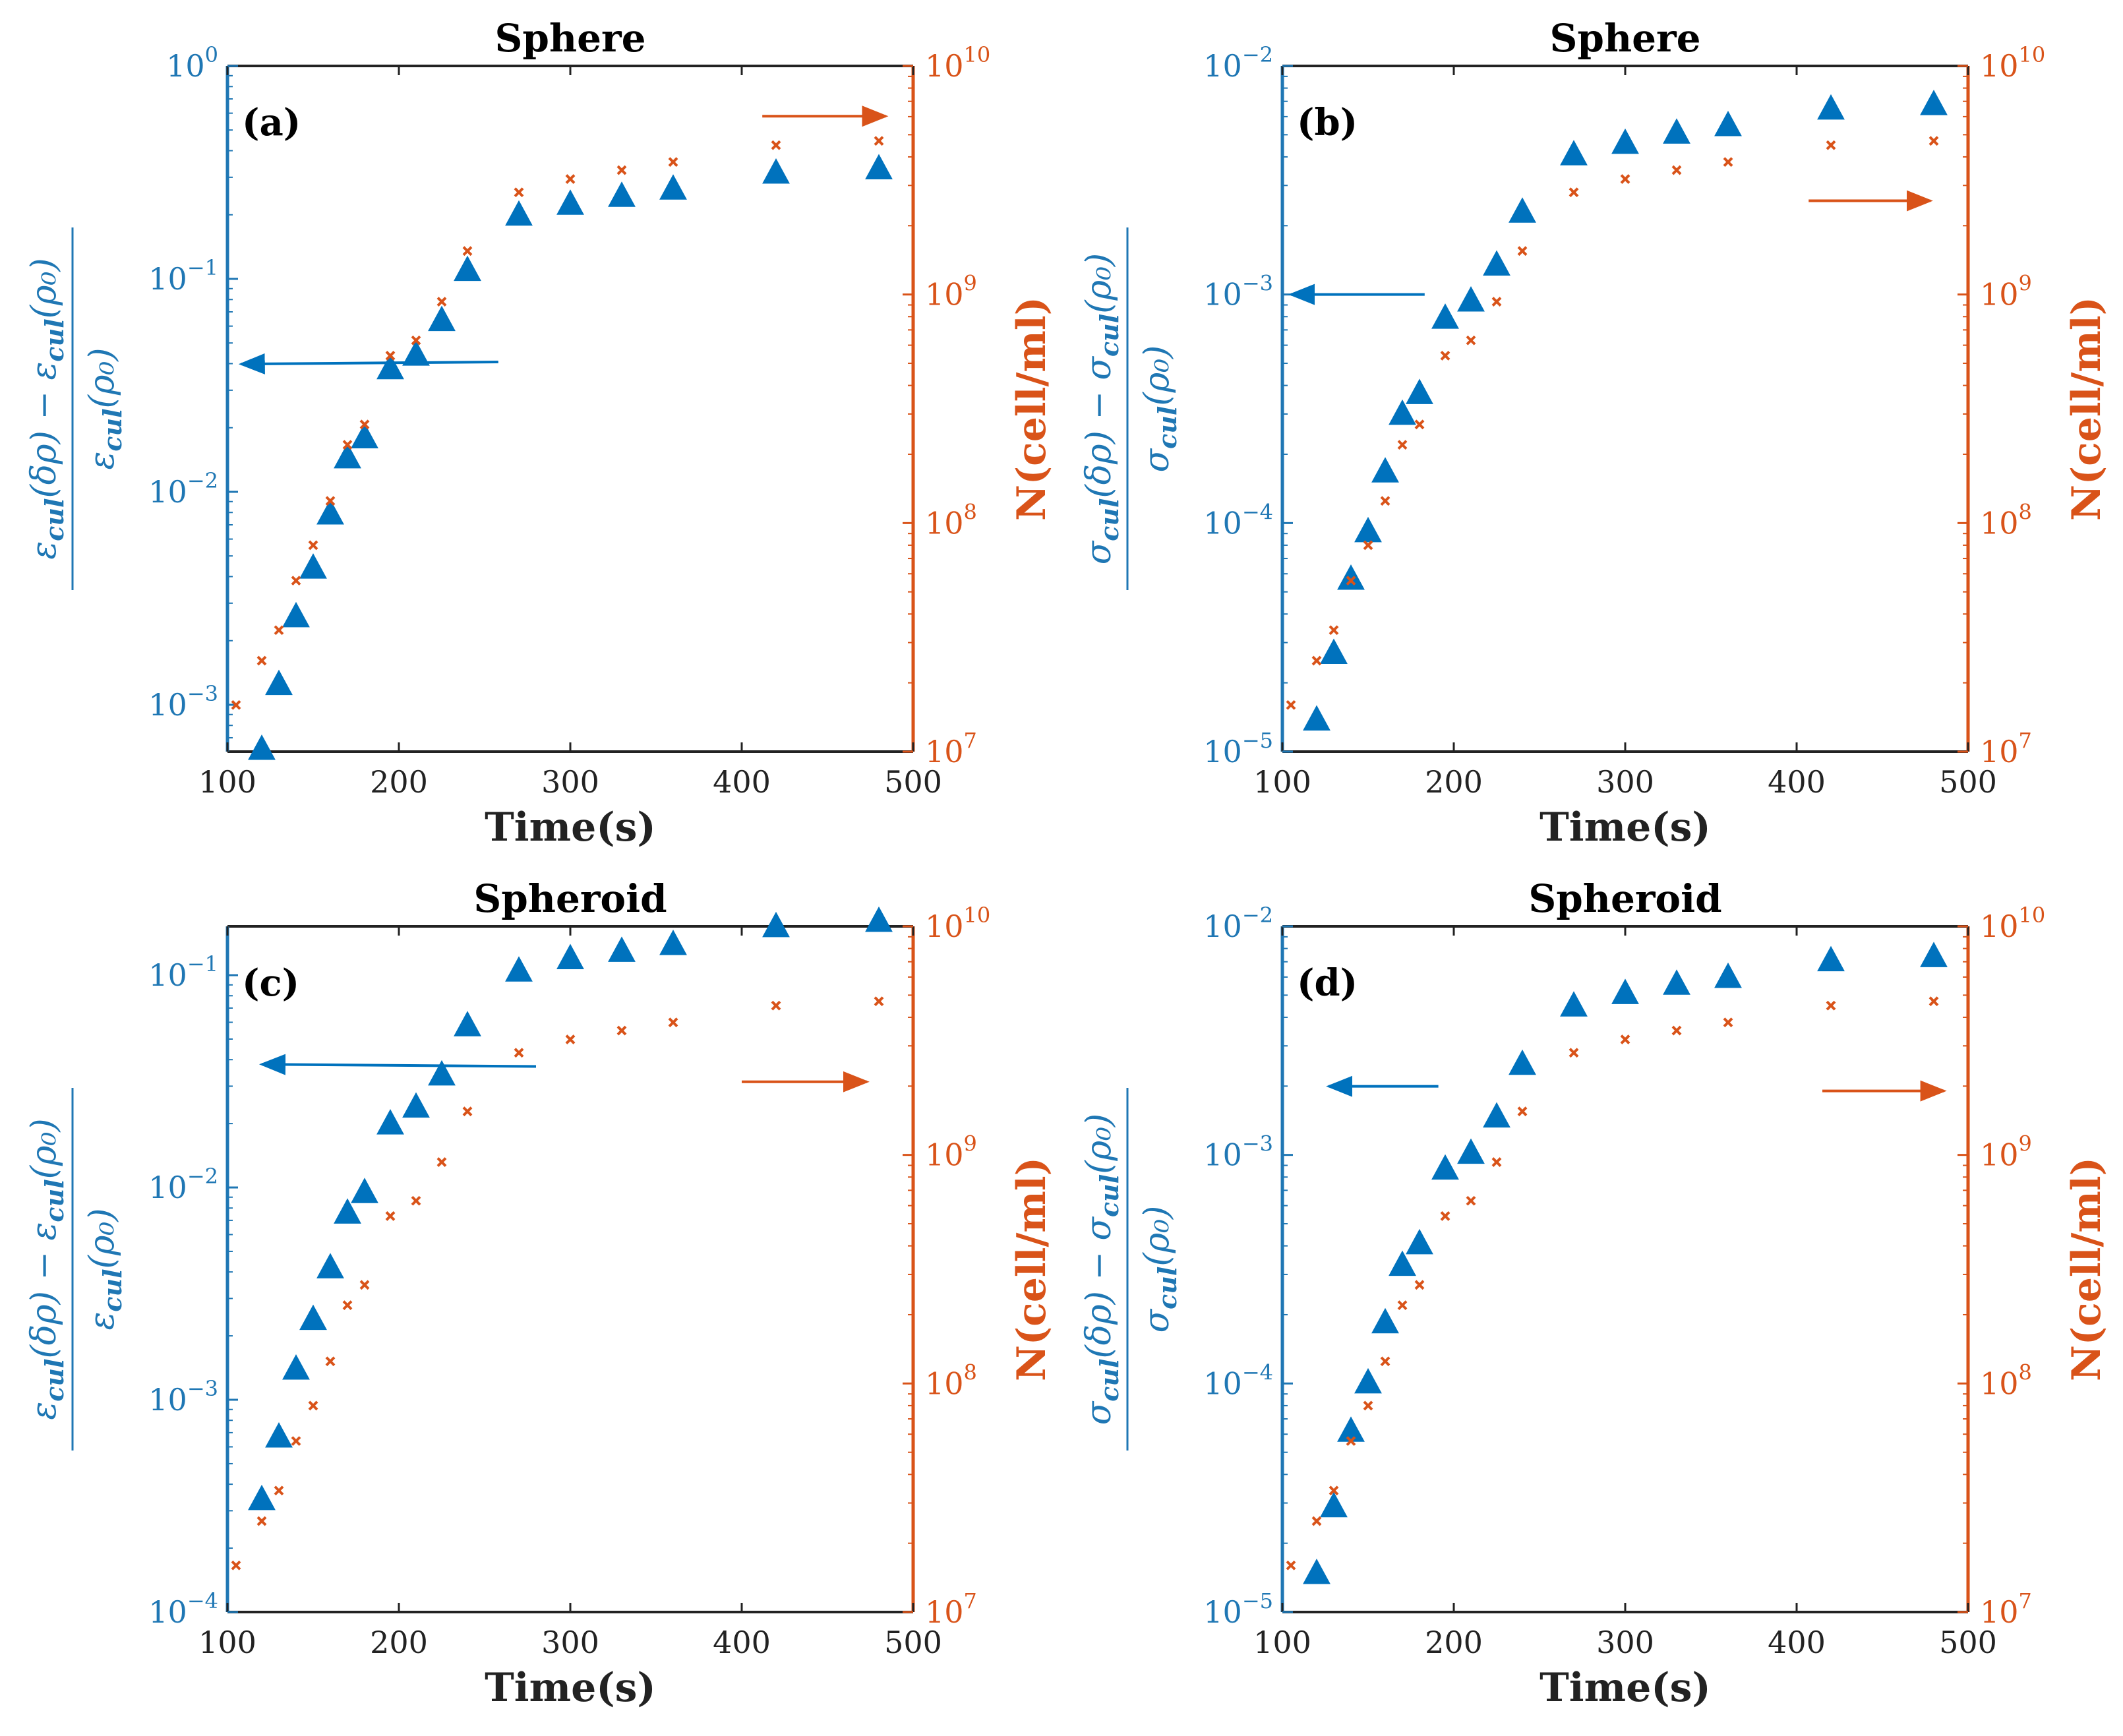  I want to click on panel-label: (b), so click(1327, 122).